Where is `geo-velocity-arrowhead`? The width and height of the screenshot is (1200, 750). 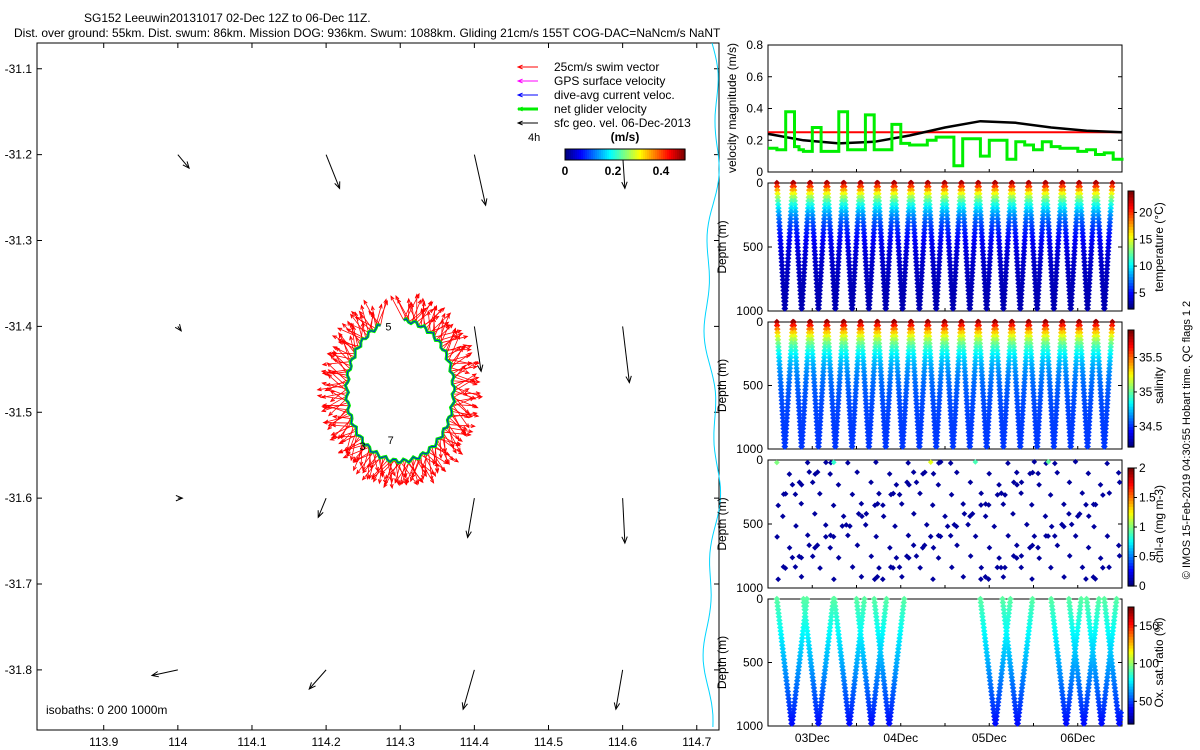 geo-velocity-arrowhead is located at coordinates (480, 368).